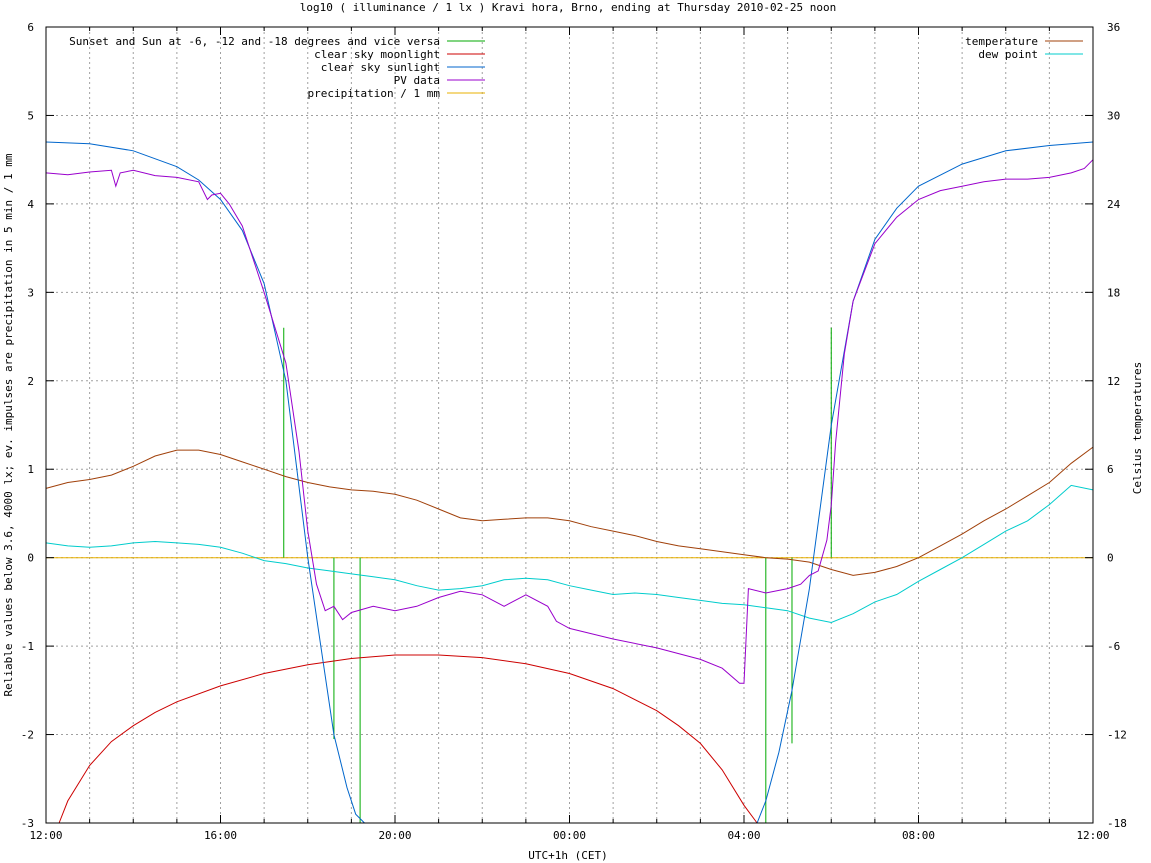 This screenshot has width=1151, height=863. Describe the element at coordinates (743, 835) in the screenshot. I see `x-tick-label: 04:00` at that location.